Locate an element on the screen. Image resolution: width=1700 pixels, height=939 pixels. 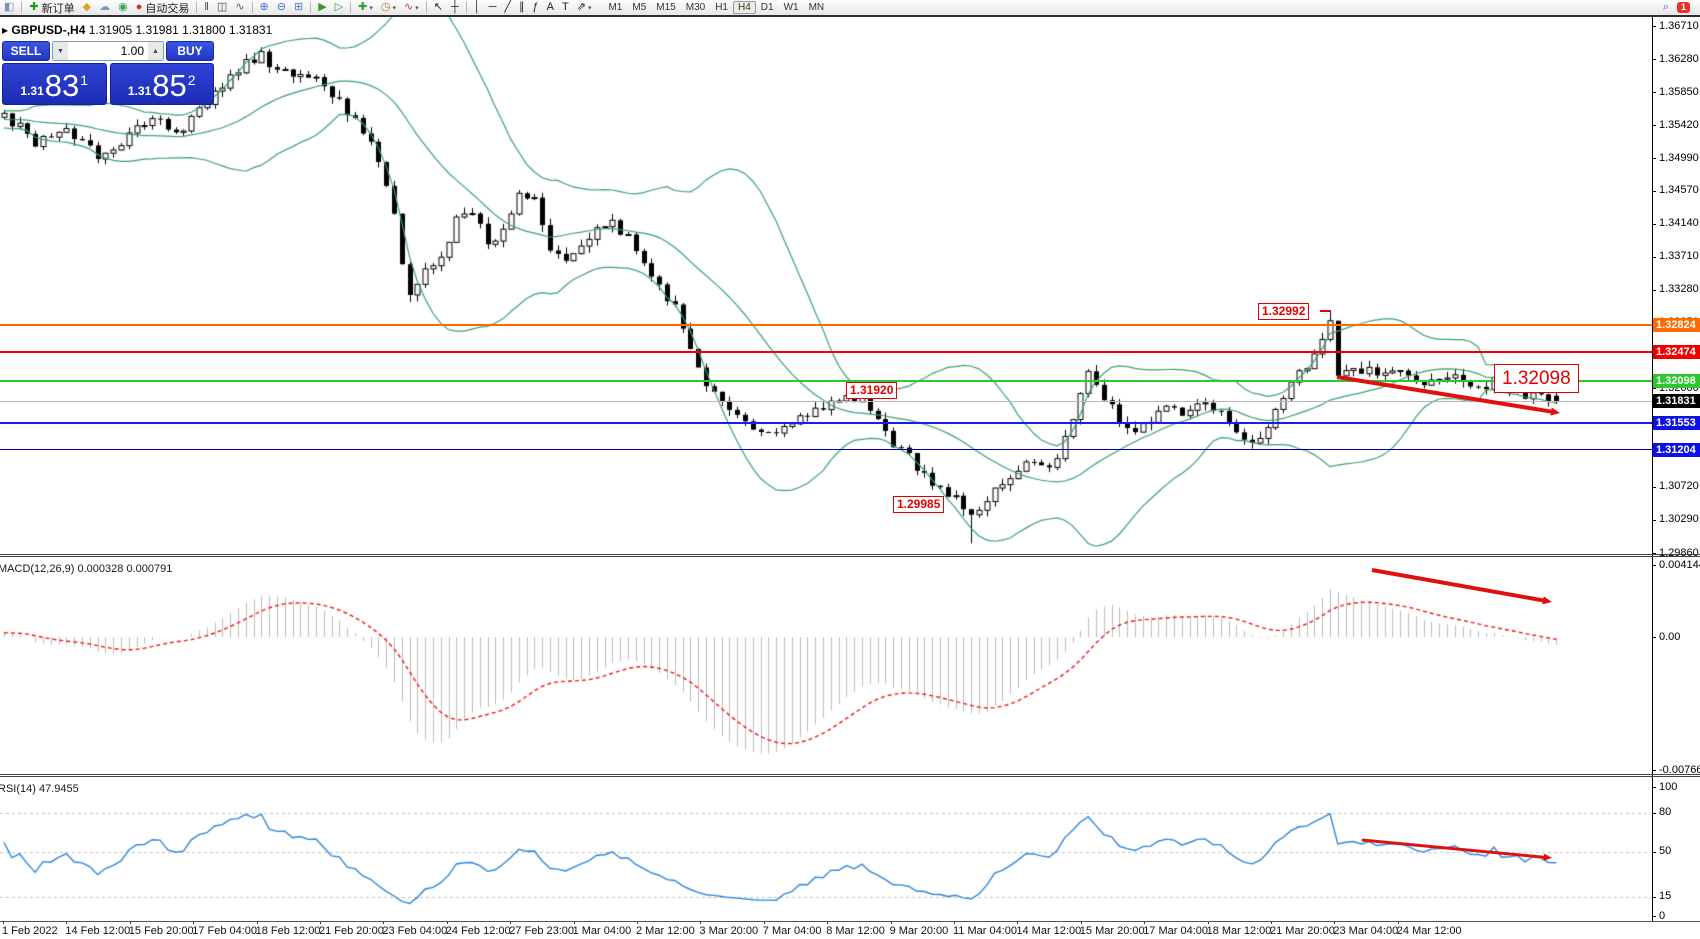
price-tick-label: 1.33710 is located at coordinates (1679, 256).